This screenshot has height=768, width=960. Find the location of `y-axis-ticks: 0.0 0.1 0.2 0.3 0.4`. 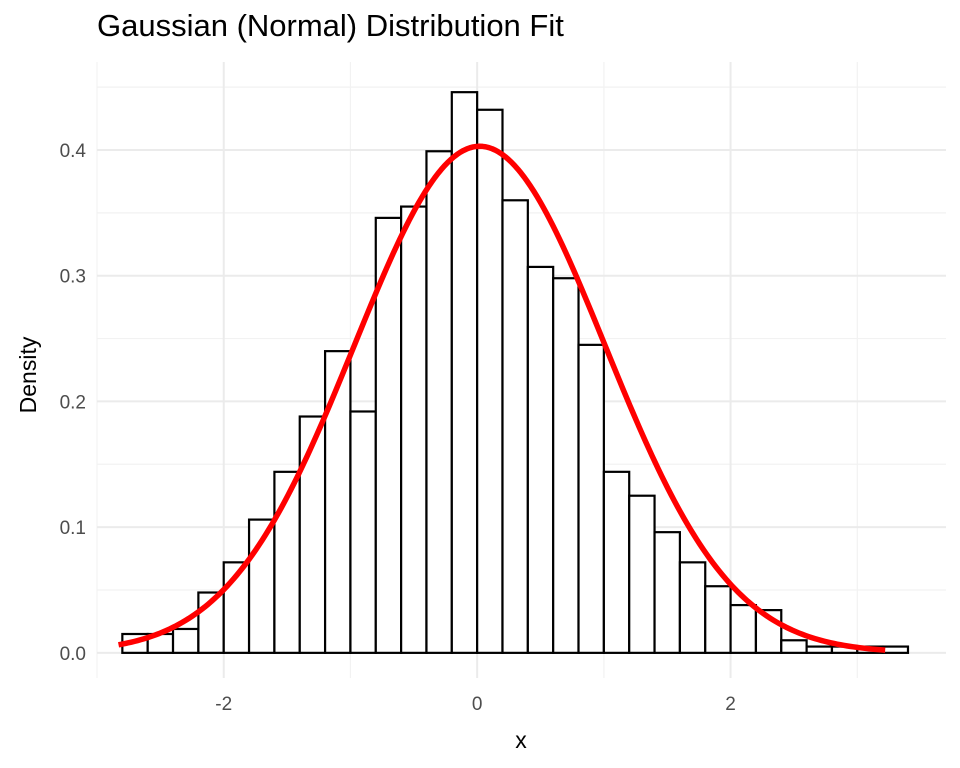

y-axis-ticks: 0.0 0.1 0.2 0.3 0.4 is located at coordinates (73, 403).